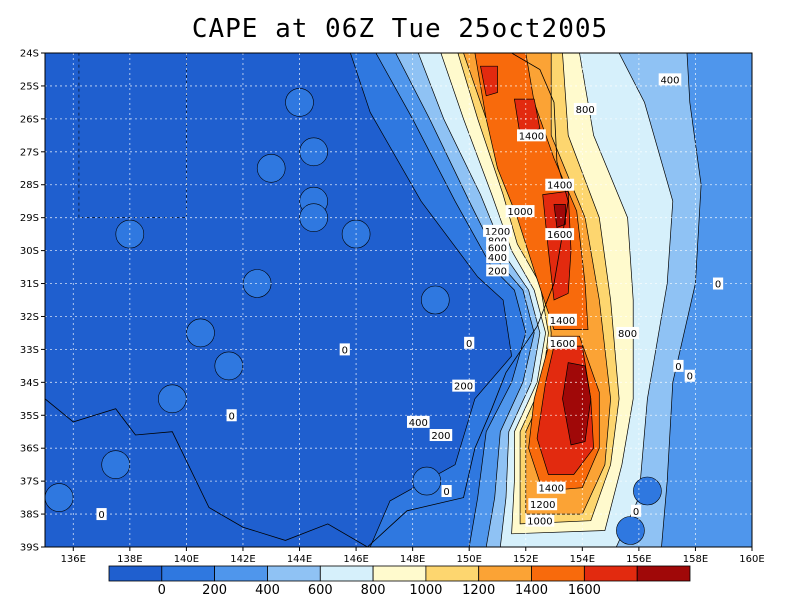 Image resolution: width=800 pixels, height=600 pixels. I want to click on y-tick-label: 24S, so click(29, 54).